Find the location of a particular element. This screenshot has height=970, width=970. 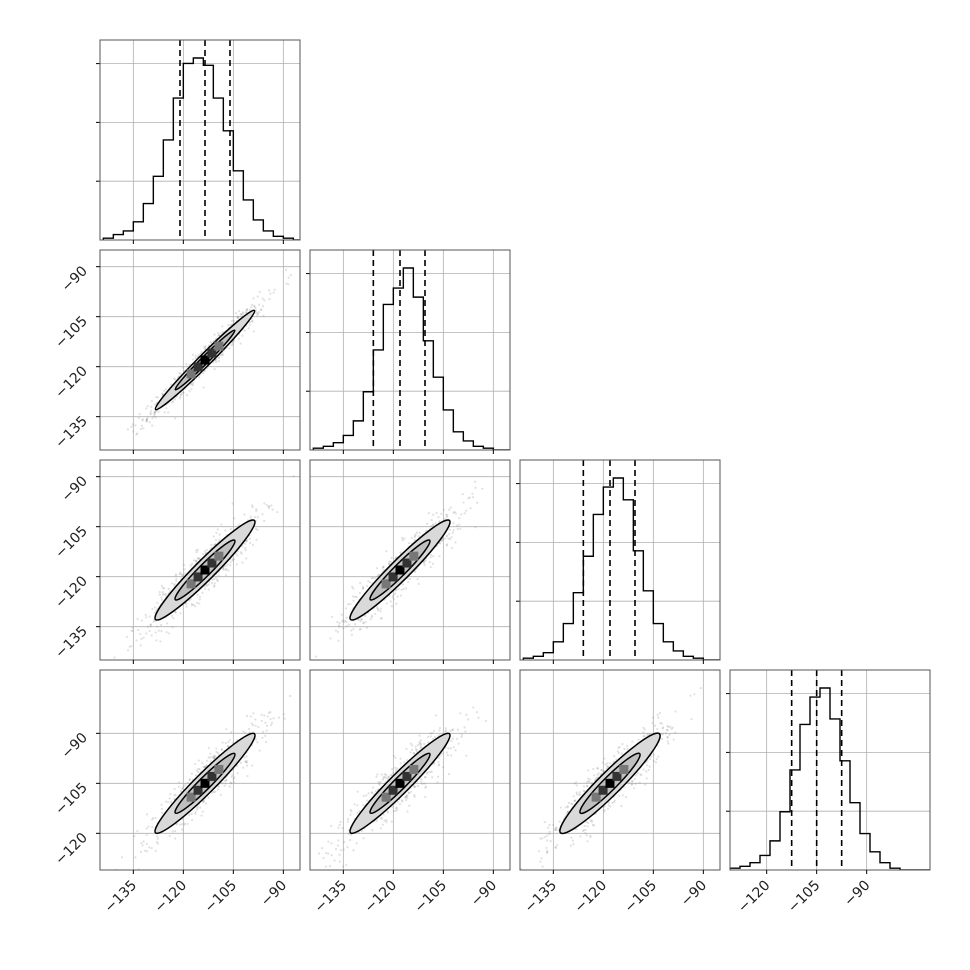

x-tick-label: −135 is located at coordinates (121, 897).